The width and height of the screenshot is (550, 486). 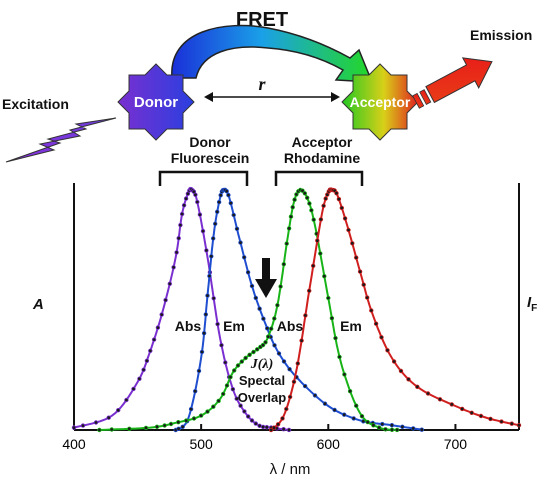 What do you see at coordinates (319, 178) in the screenshot?
I see `acceptor-bracket` at bounding box center [319, 178].